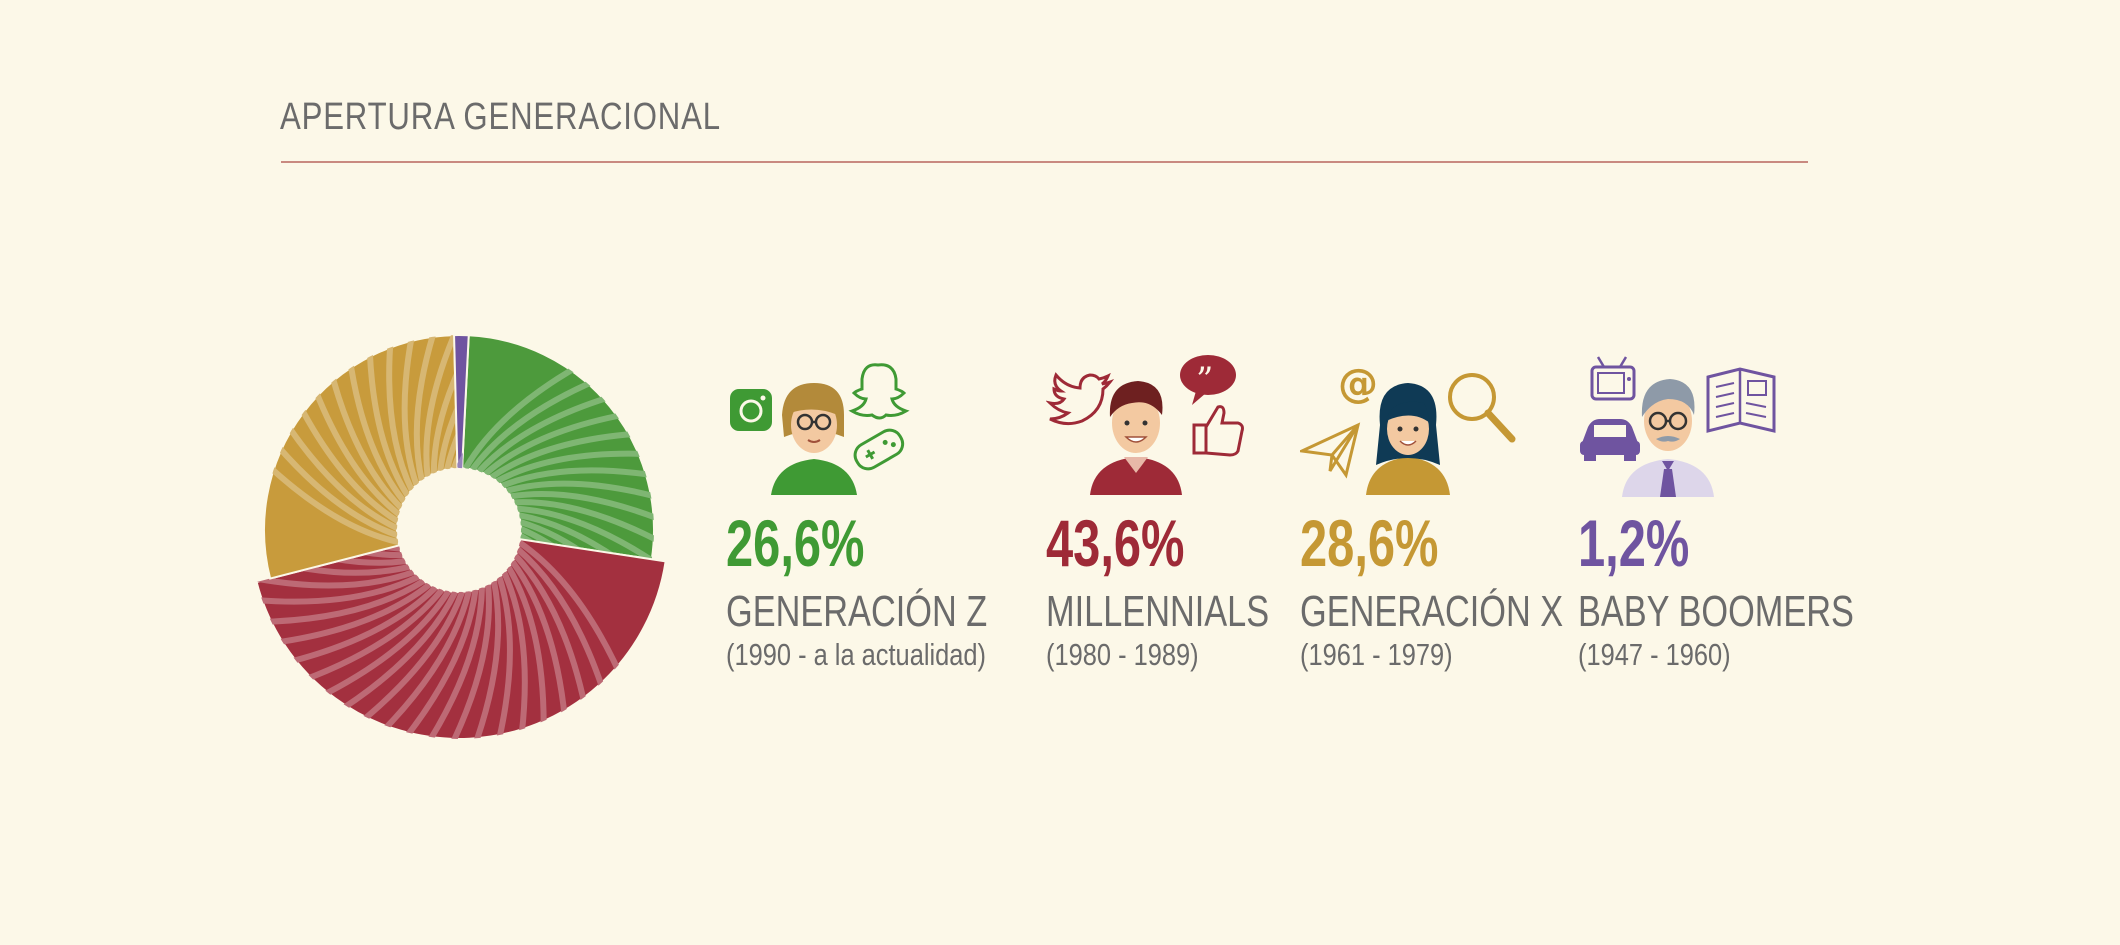 The image size is (2120, 945). What do you see at coordinates (558, 447) in the screenshot?
I see `donut-slice-generation-z` at bounding box center [558, 447].